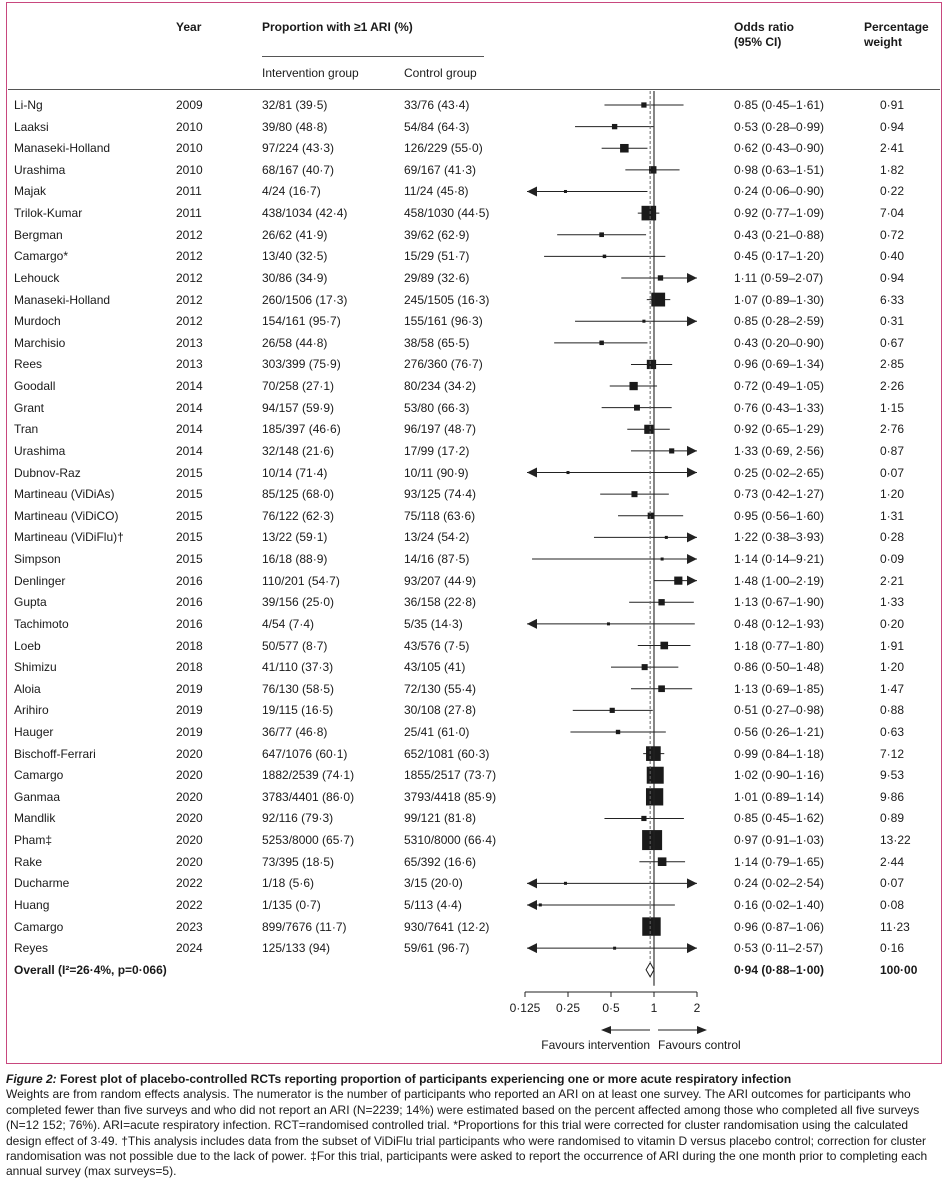 This screenshot has height=1200, width=948. I want to click on intervention-value: 1882/2539 (74·1), so click(308, 775).